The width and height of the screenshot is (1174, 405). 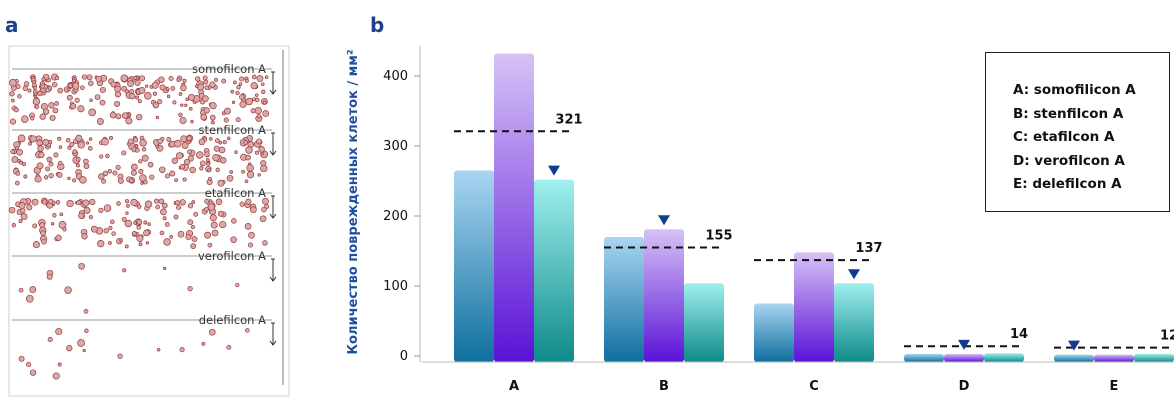 I want to click on legend-item-b: B: stenfilcon A, so click(x=1068, y=113).